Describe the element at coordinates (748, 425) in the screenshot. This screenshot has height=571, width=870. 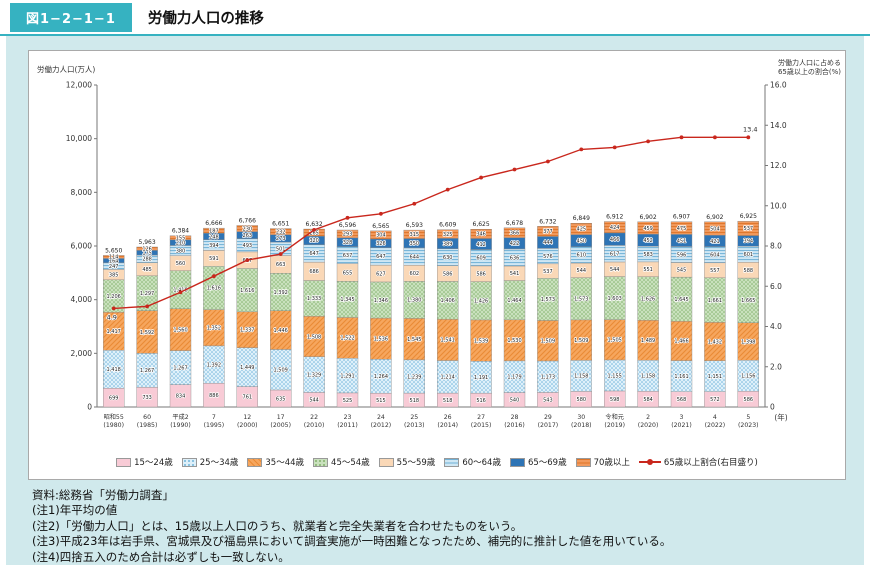
I see `svg-text: (2023)` at that location.